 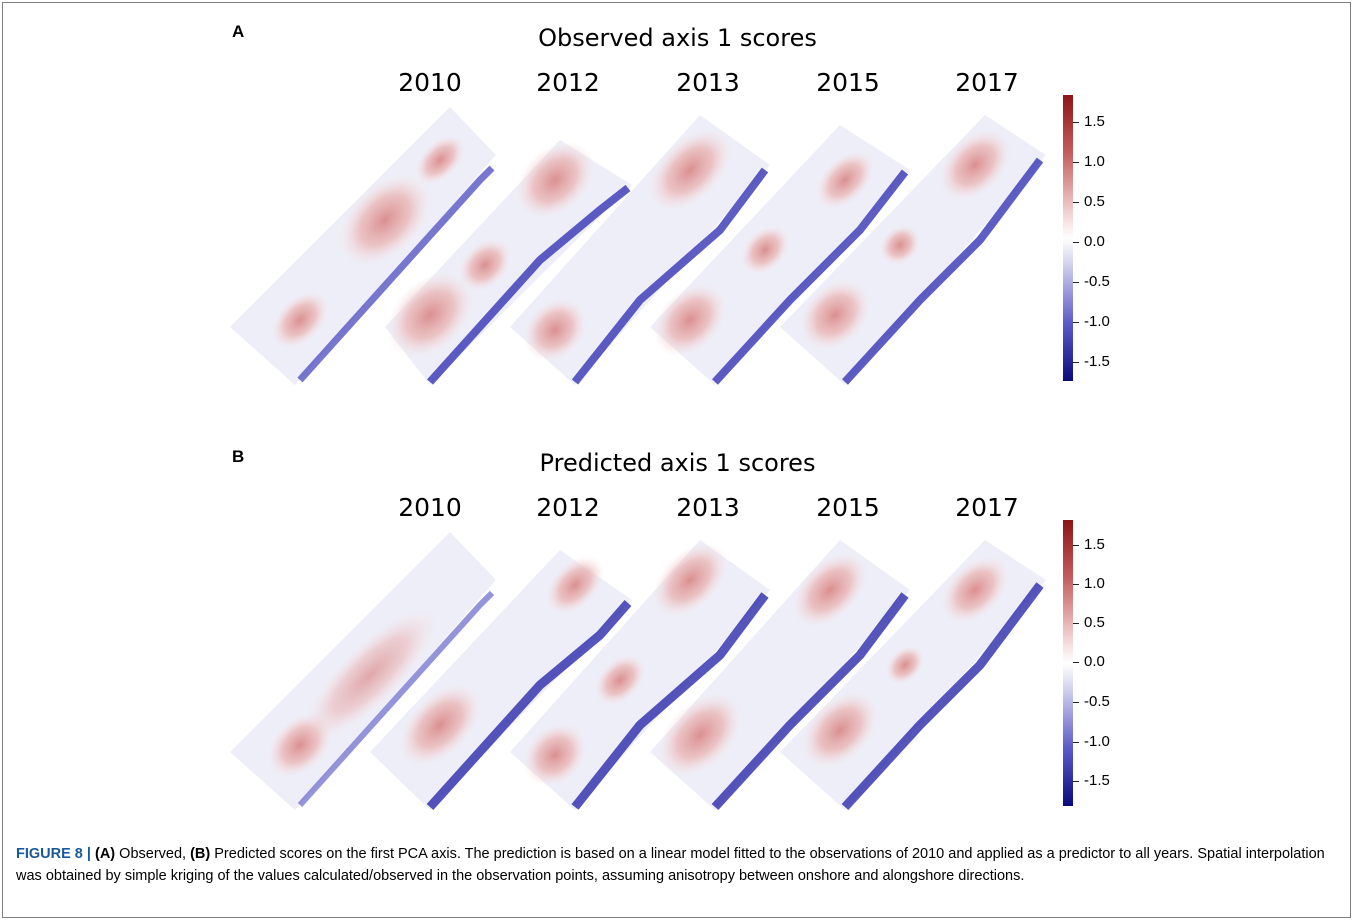 What do you see at coordinates (53, 854) in the screenshot?
I see `figure-label: FIGURE 8 |` at bounding box center [53, 854].